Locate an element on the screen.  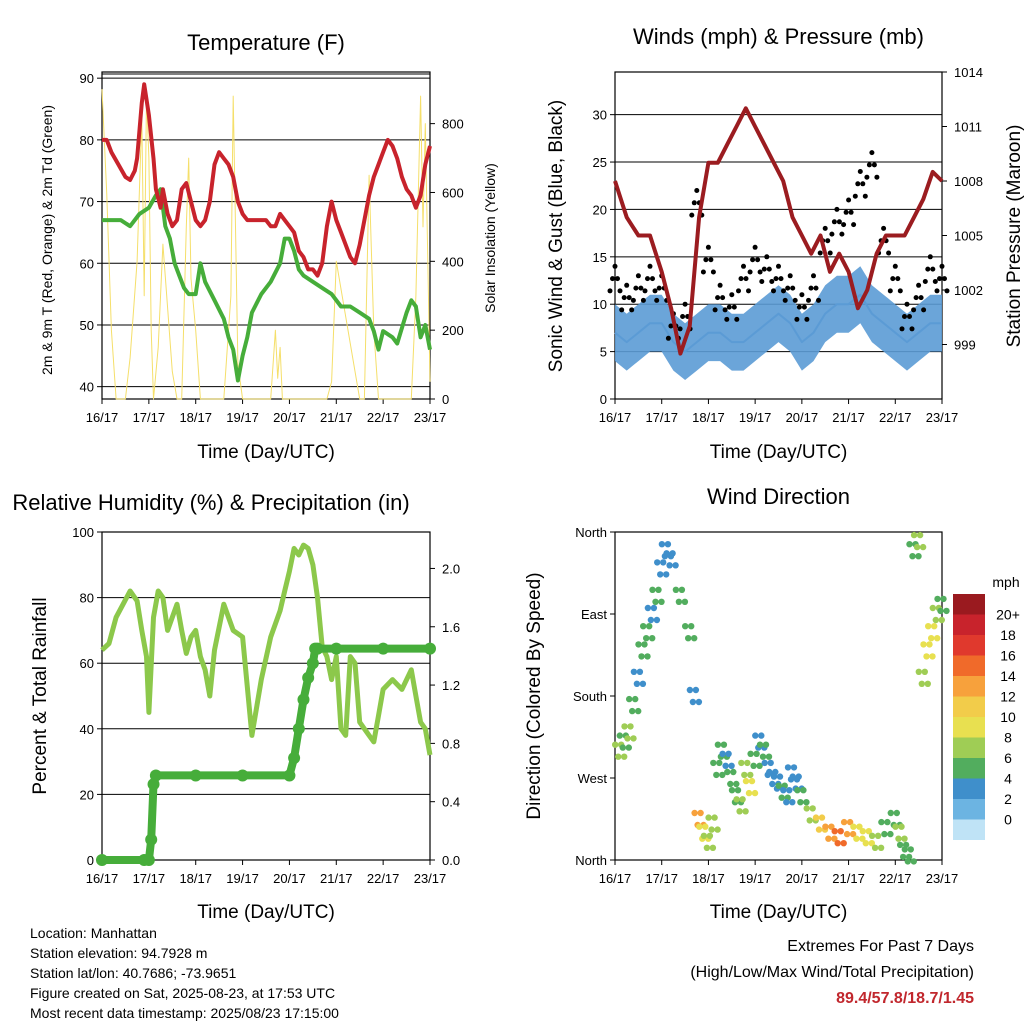
y-tick-label: 100 is located at coordinates (83, 532).